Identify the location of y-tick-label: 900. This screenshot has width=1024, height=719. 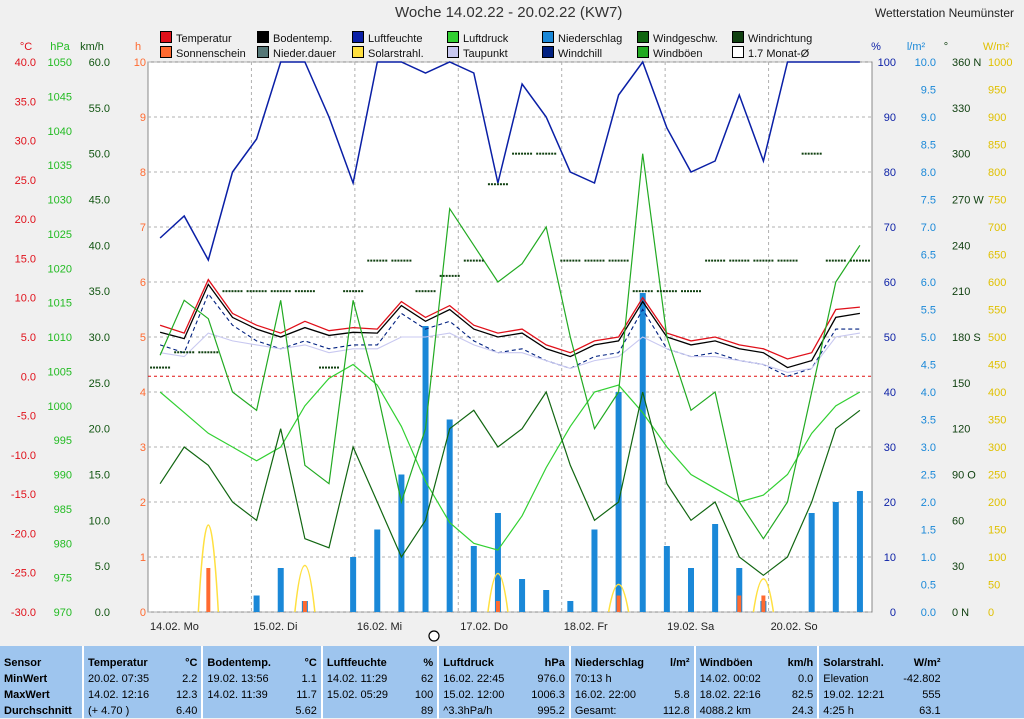
(997, 118).